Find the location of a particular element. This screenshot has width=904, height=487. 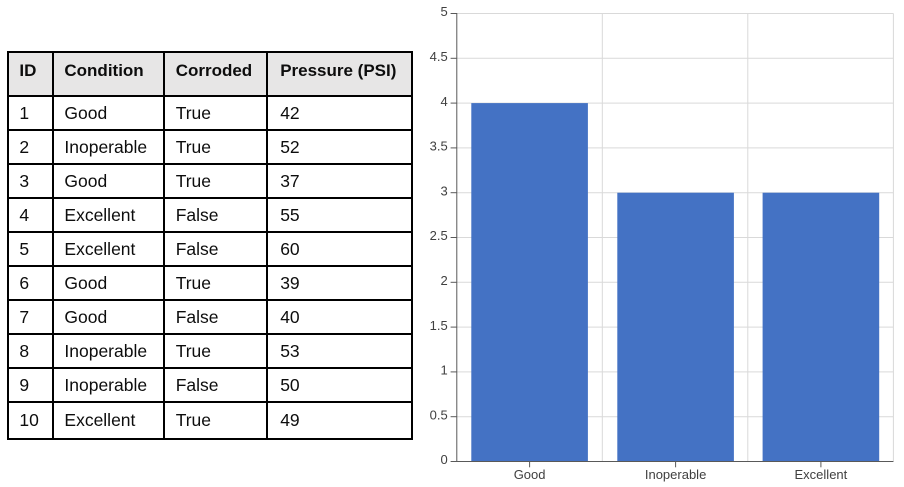

svg-text: 2 is located at coordinates (443, 280).